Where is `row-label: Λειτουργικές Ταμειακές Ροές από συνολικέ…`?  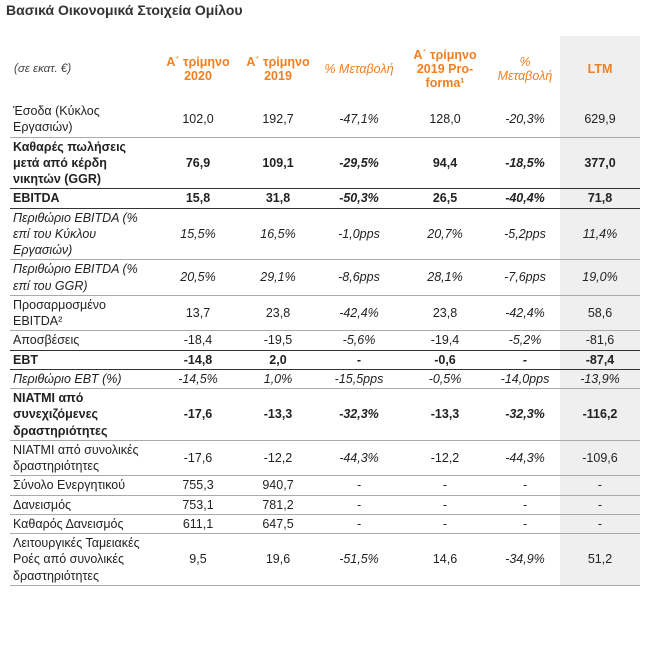
row-label: Λειτουργικές Ταμειακές Ροές από συνολικέ… is located at coordinates (84, 559).